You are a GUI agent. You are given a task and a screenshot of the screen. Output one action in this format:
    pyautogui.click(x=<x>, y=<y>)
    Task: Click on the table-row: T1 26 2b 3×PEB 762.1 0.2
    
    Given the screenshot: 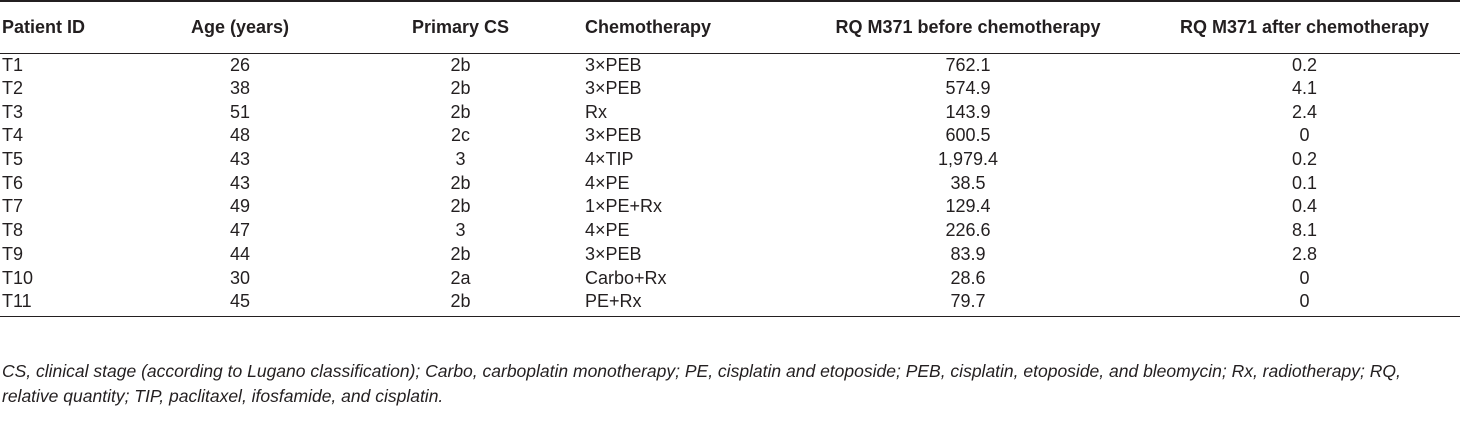 What is the action you would take?
    pyautogui.click(x=730, y=65)
    